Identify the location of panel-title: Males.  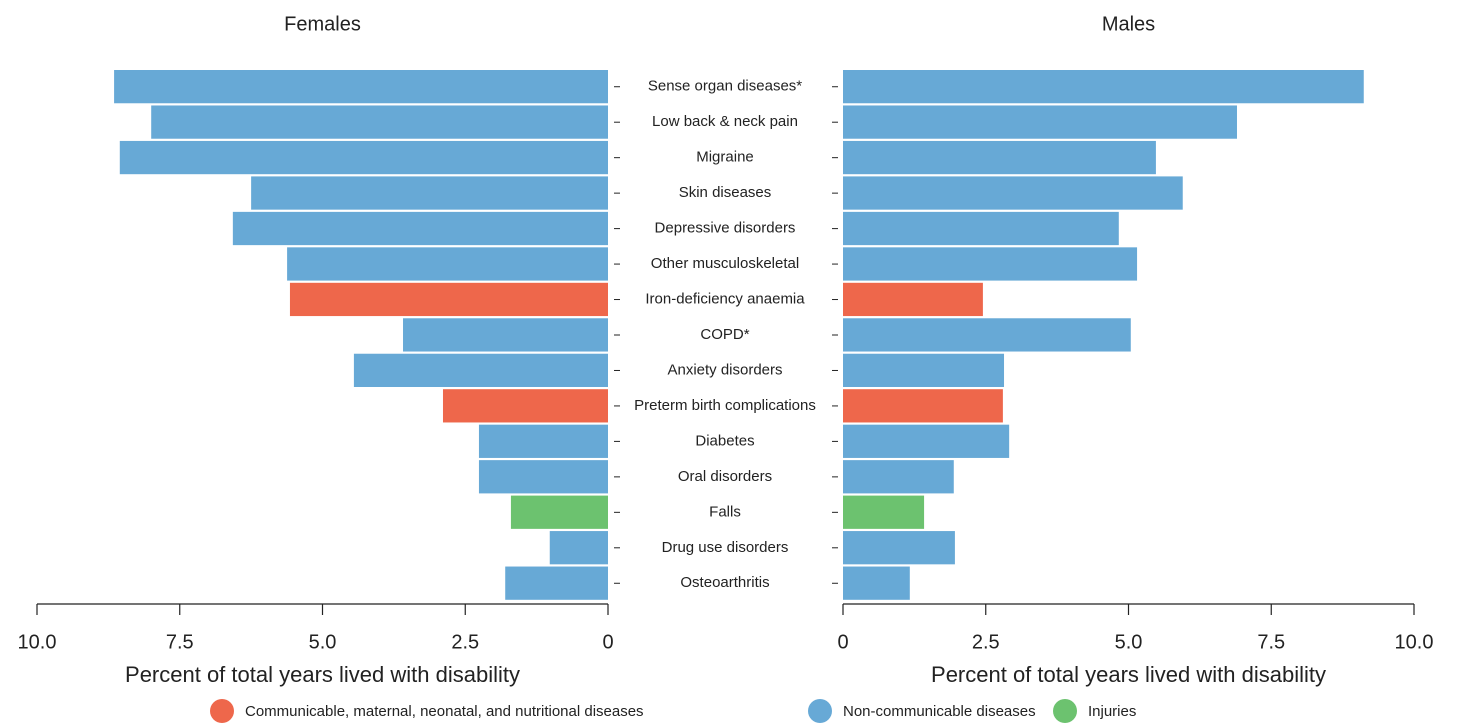
(1128, 24).